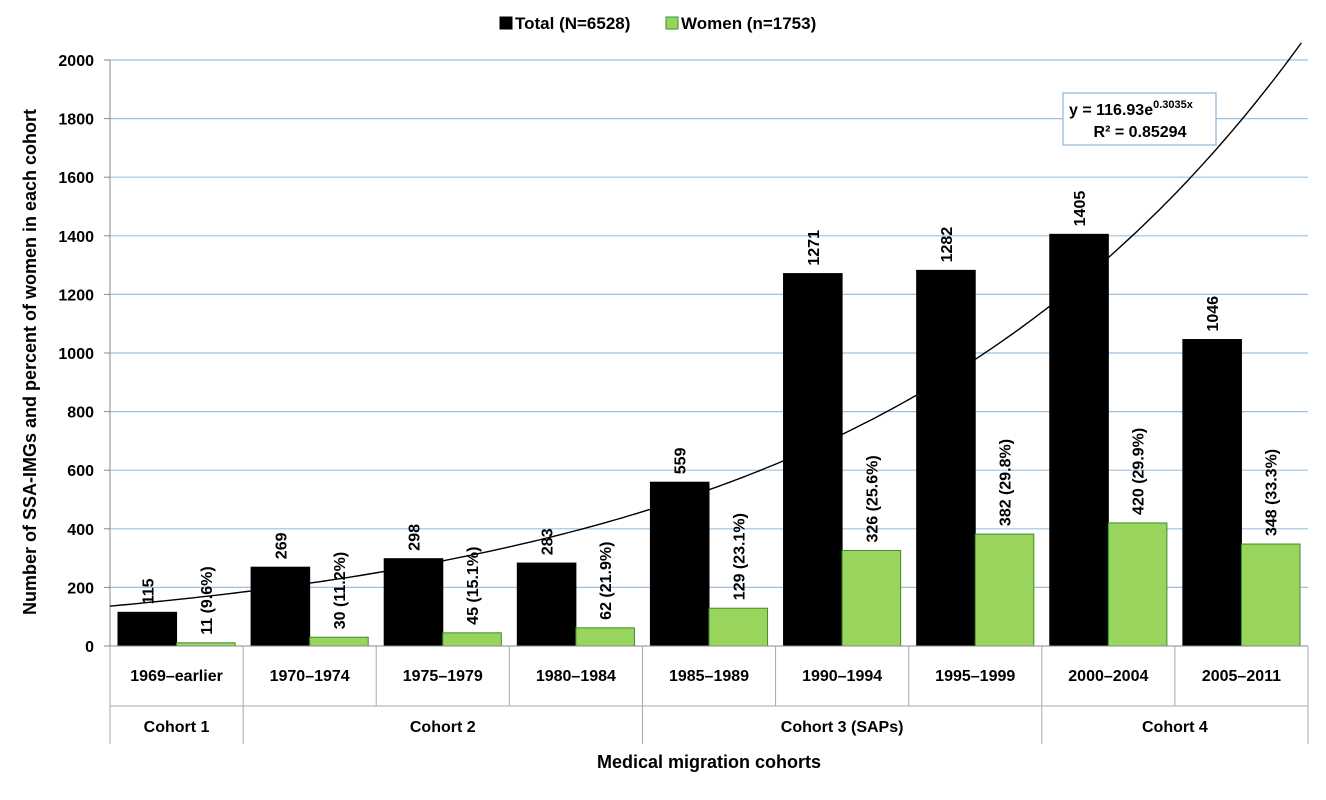 The height and width of the screenshot is (800, 1326). I want to click on equation-exponent: 0.3035x, so click(1173, 105).